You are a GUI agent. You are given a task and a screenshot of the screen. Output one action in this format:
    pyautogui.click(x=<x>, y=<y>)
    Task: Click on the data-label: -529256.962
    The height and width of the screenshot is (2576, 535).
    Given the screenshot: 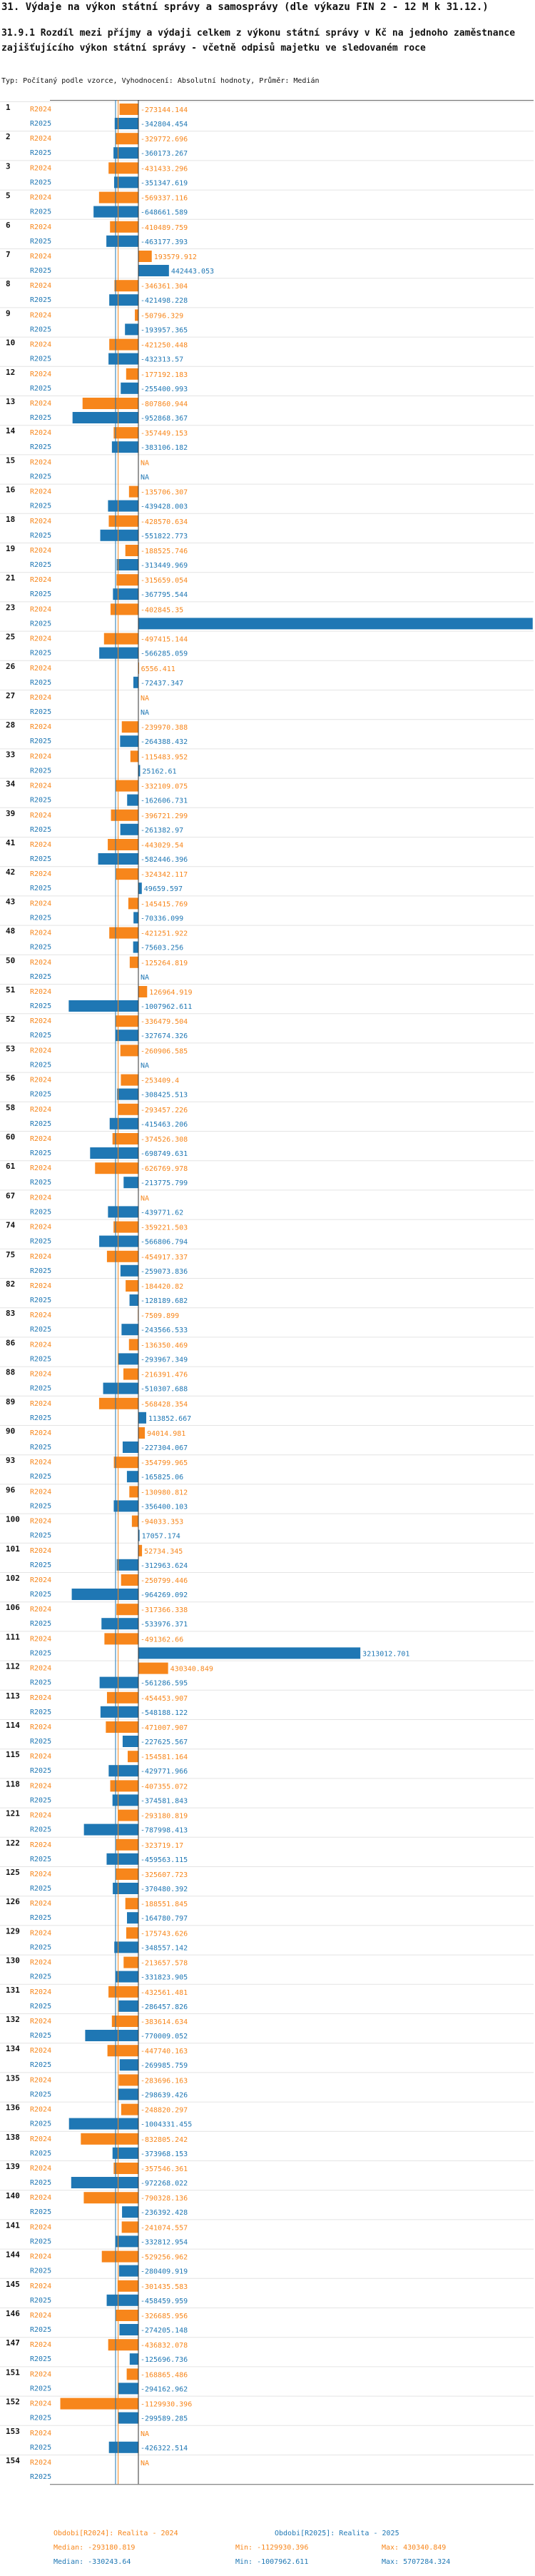 What is the action you would take?
    pyautogui.click(x=164, y=2258)
    